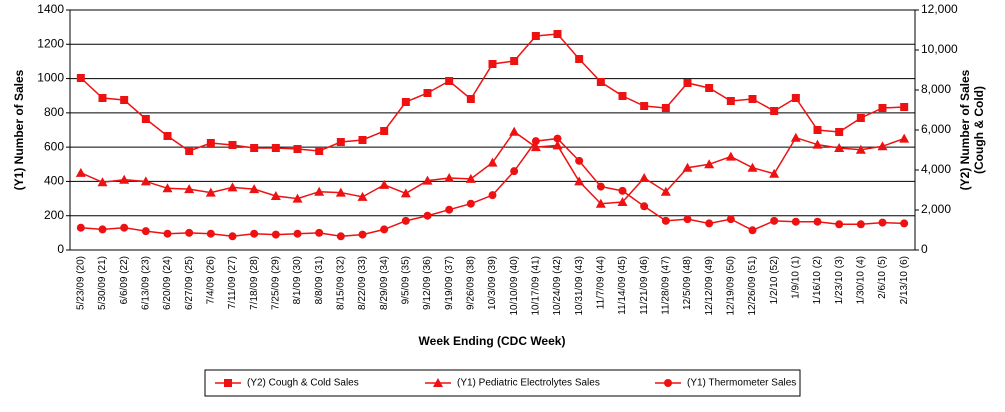  Describe the element at coordinates (644, 285) in the screenshot. I see `x-tick-label: 11/21/09 (46)` at that location.